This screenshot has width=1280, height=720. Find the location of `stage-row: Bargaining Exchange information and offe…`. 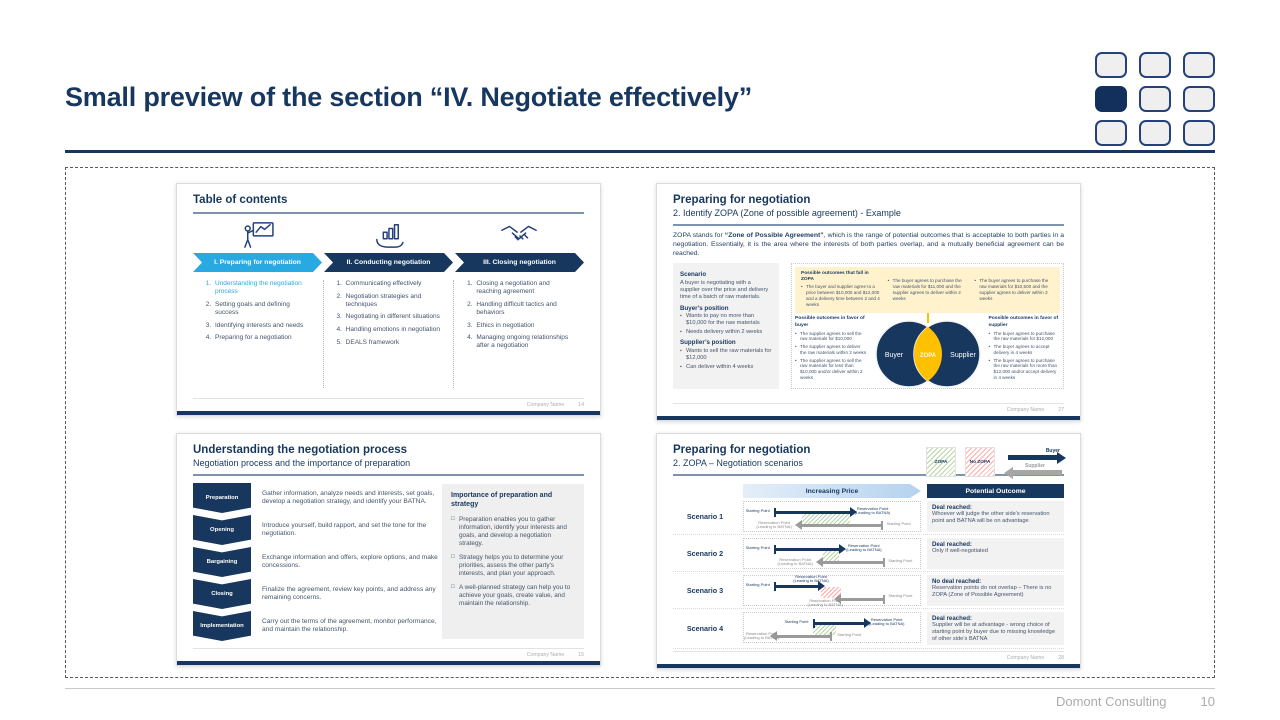

stage-row: Bargaining Exchange information and offe… is located at coordinates (388, 562).